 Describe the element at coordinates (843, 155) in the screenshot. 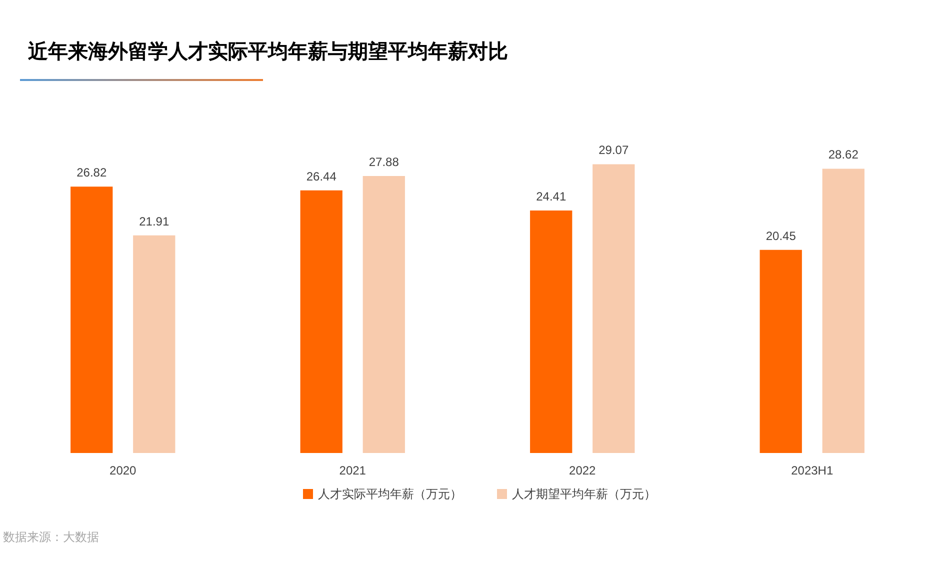

I see `data-label: 28.62` at that location.